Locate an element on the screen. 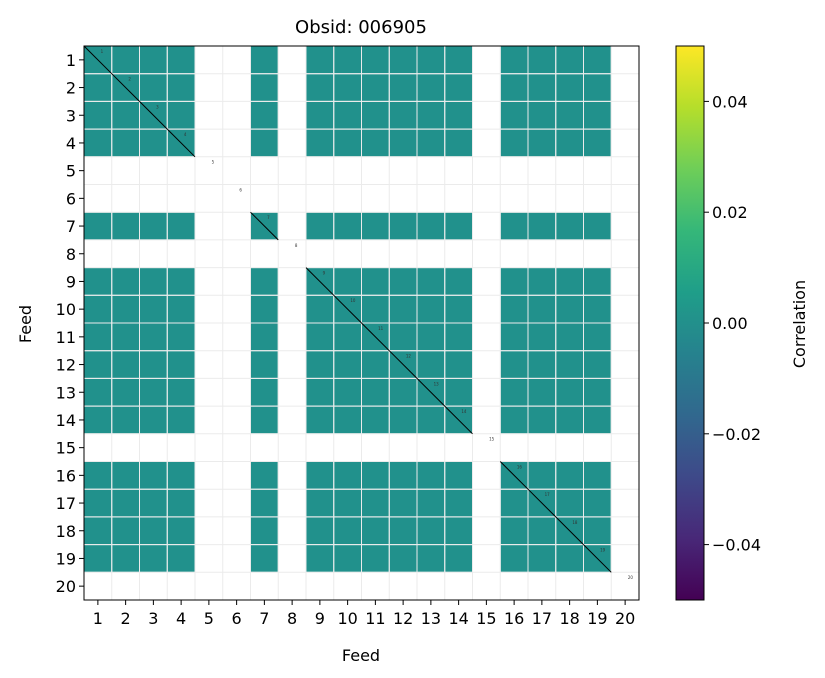  diagonal-value-label: 10 is located at coordinates (353, 300).